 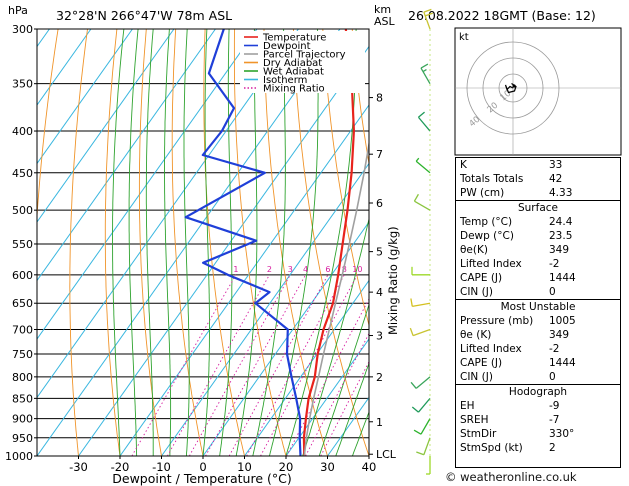 I want to click on surface-cape-value: 1444, so click(x=562, y=278).